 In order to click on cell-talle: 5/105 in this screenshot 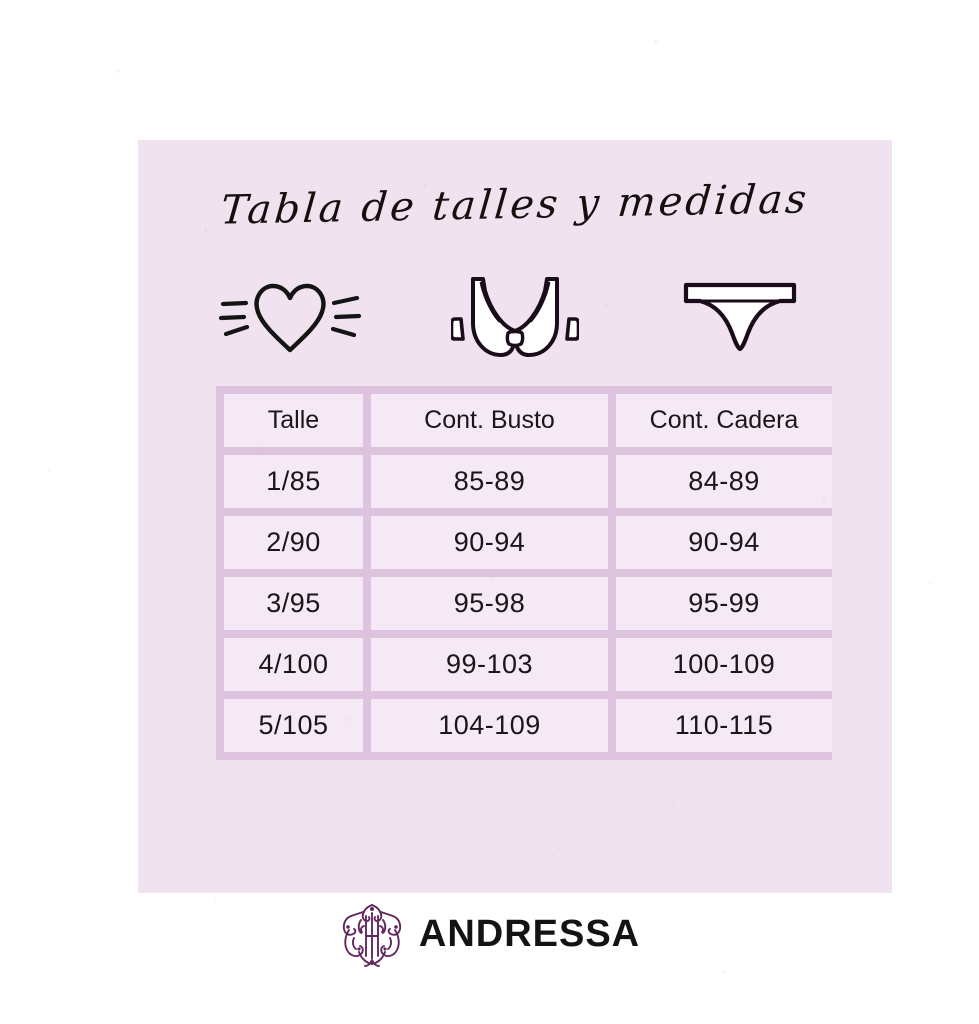, I will do `click(293, 725)`.